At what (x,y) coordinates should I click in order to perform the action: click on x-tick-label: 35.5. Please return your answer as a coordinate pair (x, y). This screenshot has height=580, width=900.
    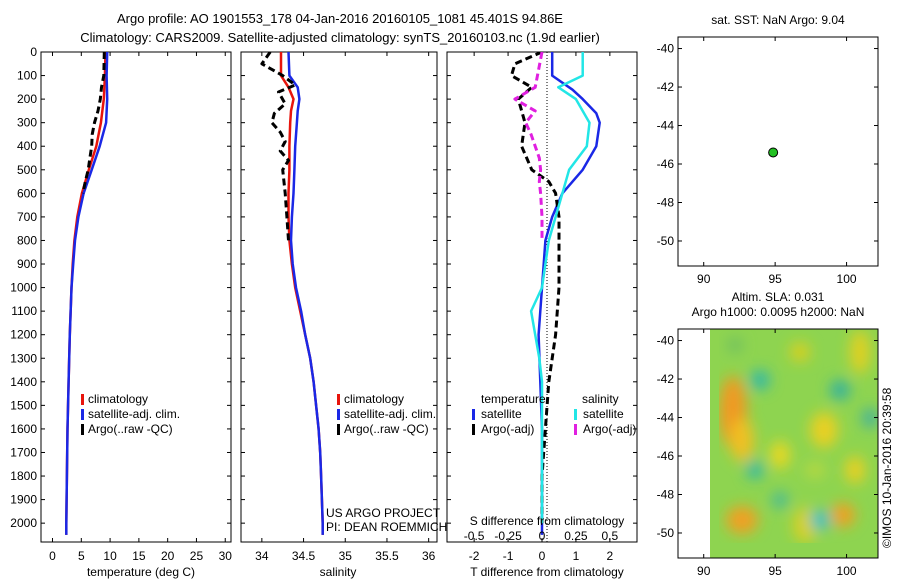
    Looking at the image, I should click on (387, 556).